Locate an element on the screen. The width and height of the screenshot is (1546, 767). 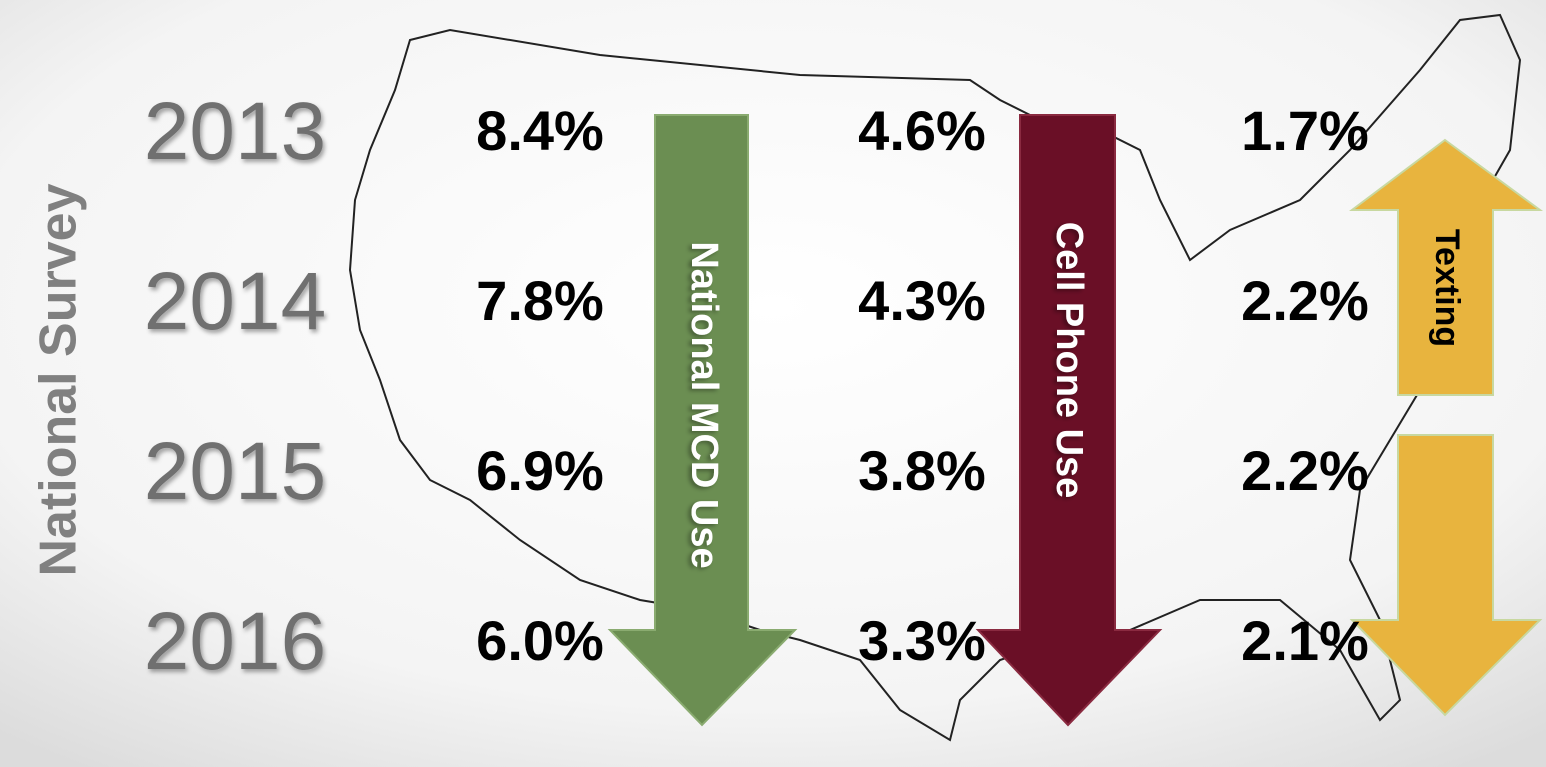
value-label: 6.0% is located at coordinates (540, 640).